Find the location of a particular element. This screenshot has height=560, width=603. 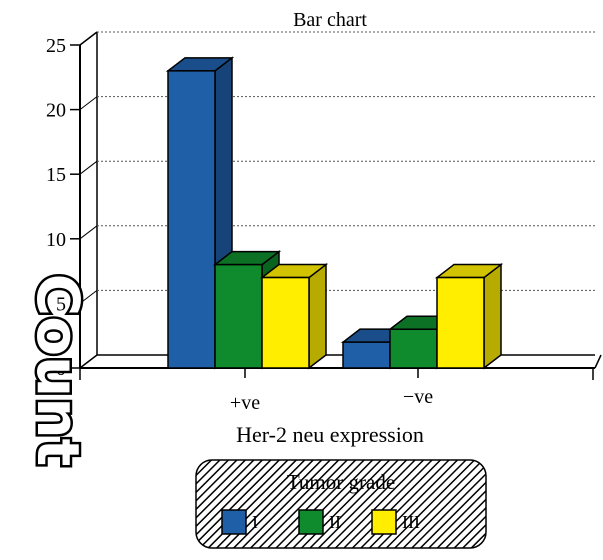

x-category-label: +ve is located at coordinates (245, 403).